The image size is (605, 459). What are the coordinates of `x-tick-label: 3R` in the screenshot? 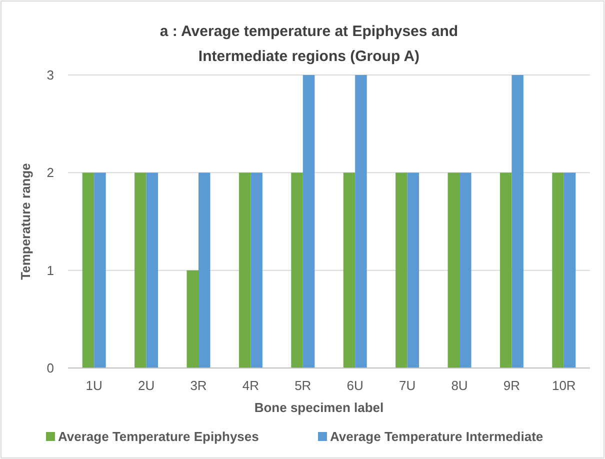 It's located at (198, 385).